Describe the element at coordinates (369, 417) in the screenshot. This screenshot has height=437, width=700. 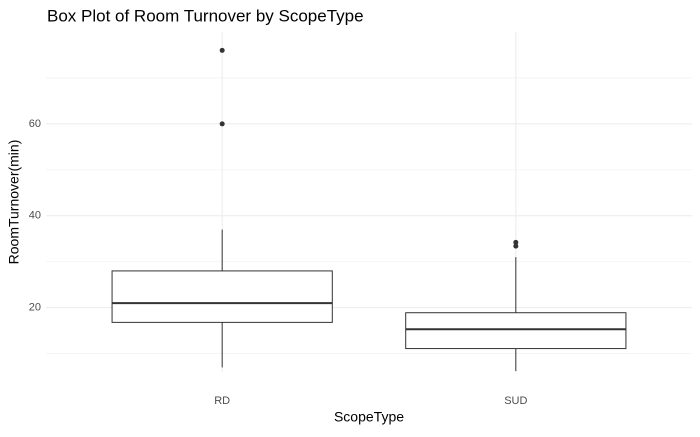
I see `x-axis-label: ScopeType` at that location.